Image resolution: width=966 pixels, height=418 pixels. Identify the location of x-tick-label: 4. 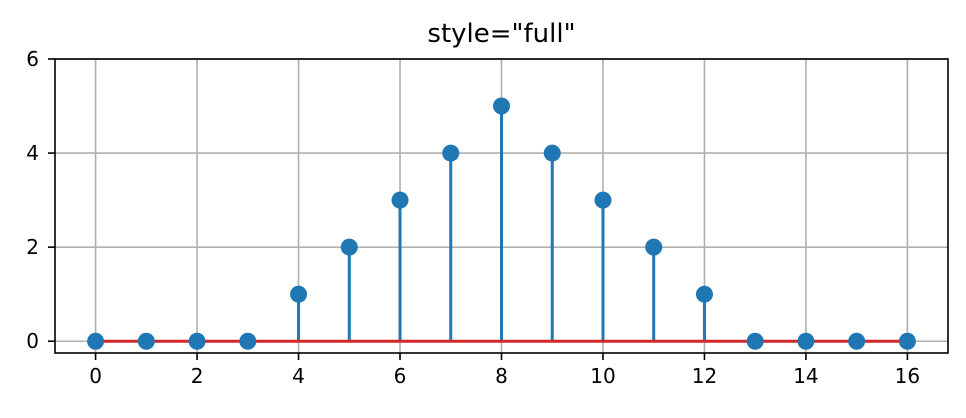
(298, 376).